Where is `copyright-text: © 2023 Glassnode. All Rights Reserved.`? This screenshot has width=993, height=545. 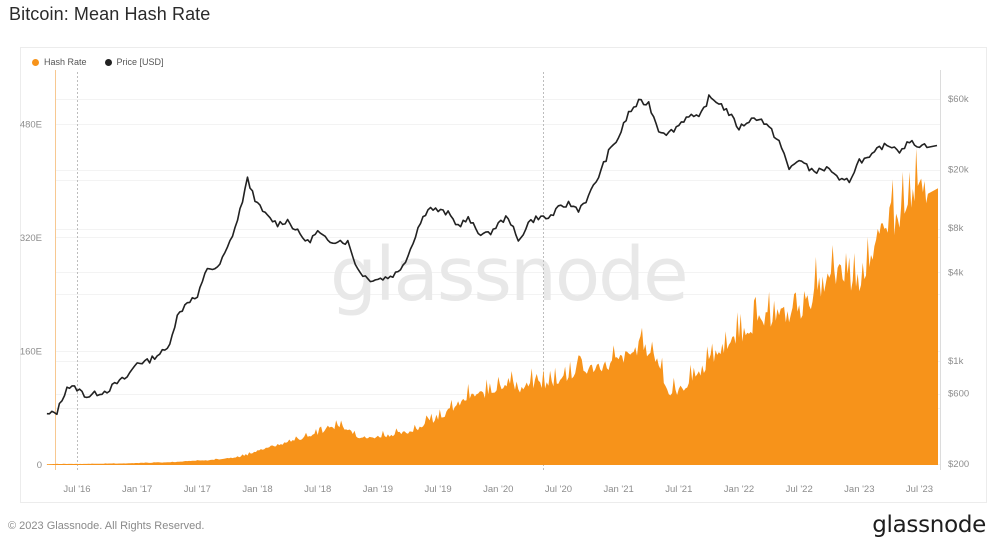
copyright-text: © 2023 Glassnode. All Rights Reserved. is located at coordinates (106, 526).